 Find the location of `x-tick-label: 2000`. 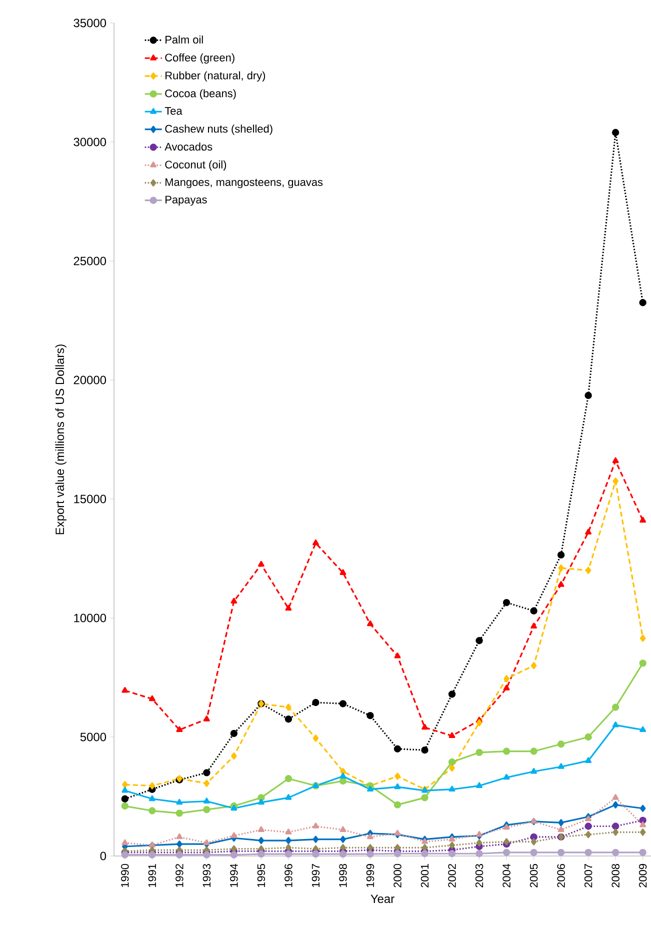

x-tick-label: 2000 is located at coordinates (398, 876).